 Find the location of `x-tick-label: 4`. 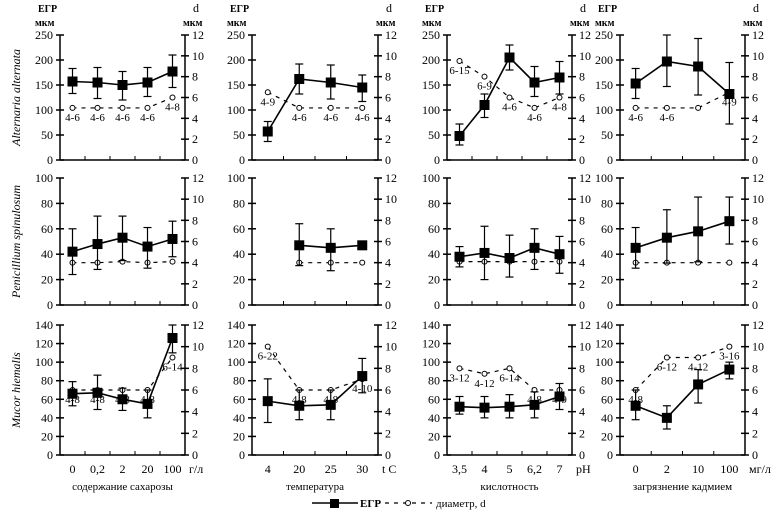

x-tick-label: 4 is located at coordinates (485, 469).